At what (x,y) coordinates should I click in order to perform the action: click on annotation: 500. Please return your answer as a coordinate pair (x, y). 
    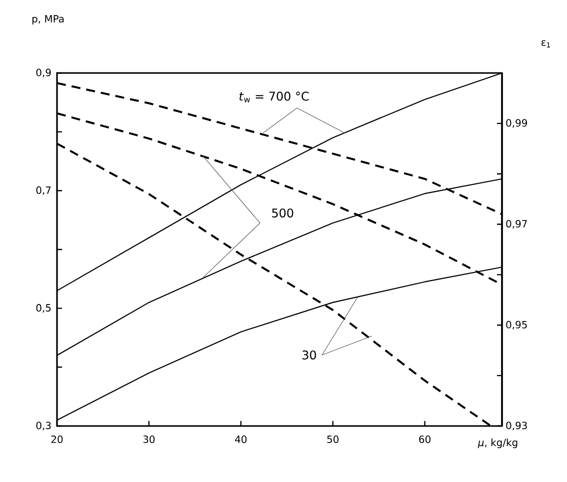
    Looking at the image, I should click on (283, 213).